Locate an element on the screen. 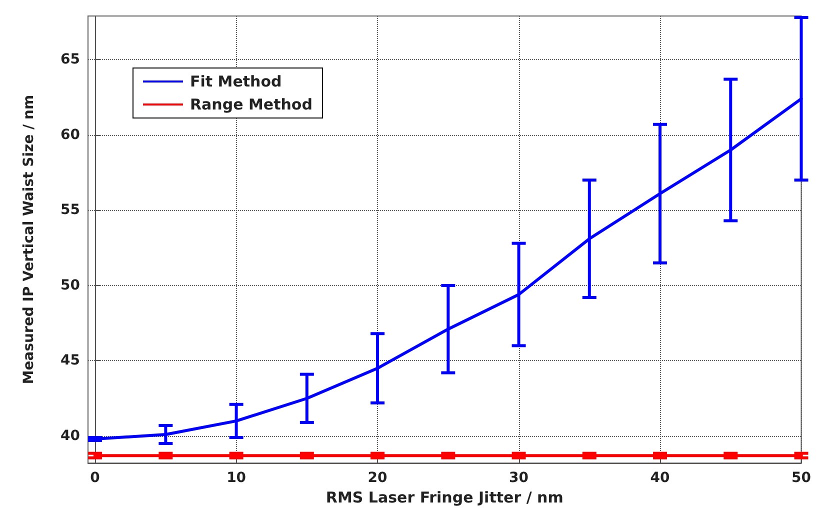 This screenshot has height=518, width=822. y-tick-label: 40 is located at coordinates (70, 436).